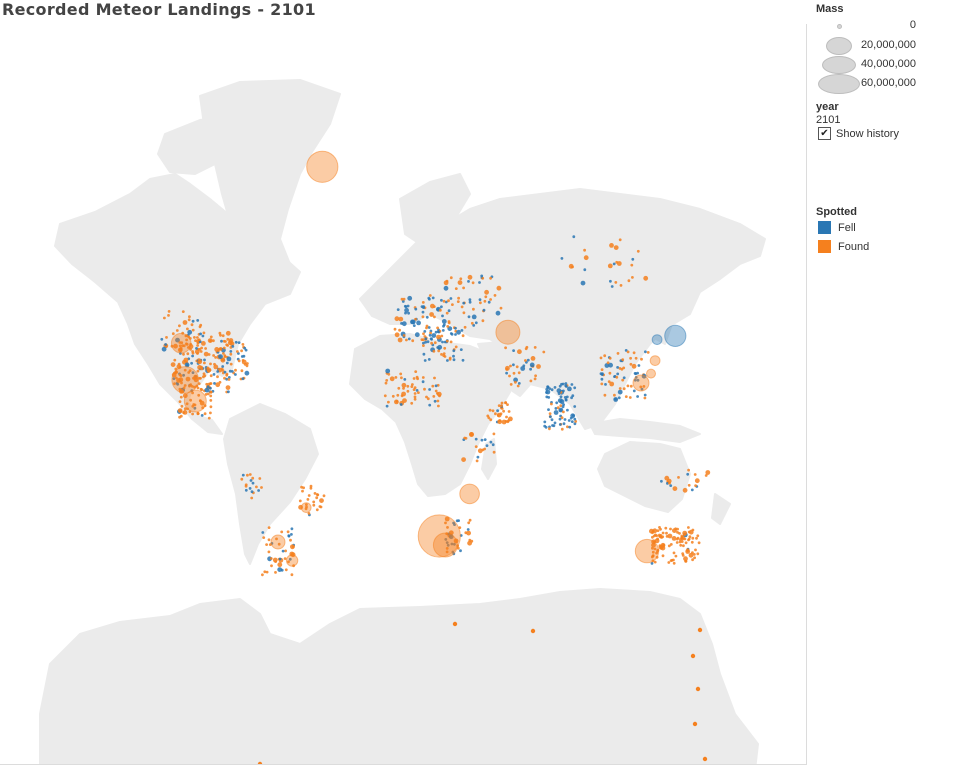 This screenshot has width=960, height=765. What do you see at coordinates (847, 227) in the screenshot?
I see `legend-item-label: Fell` at bounding box center [847, 227].